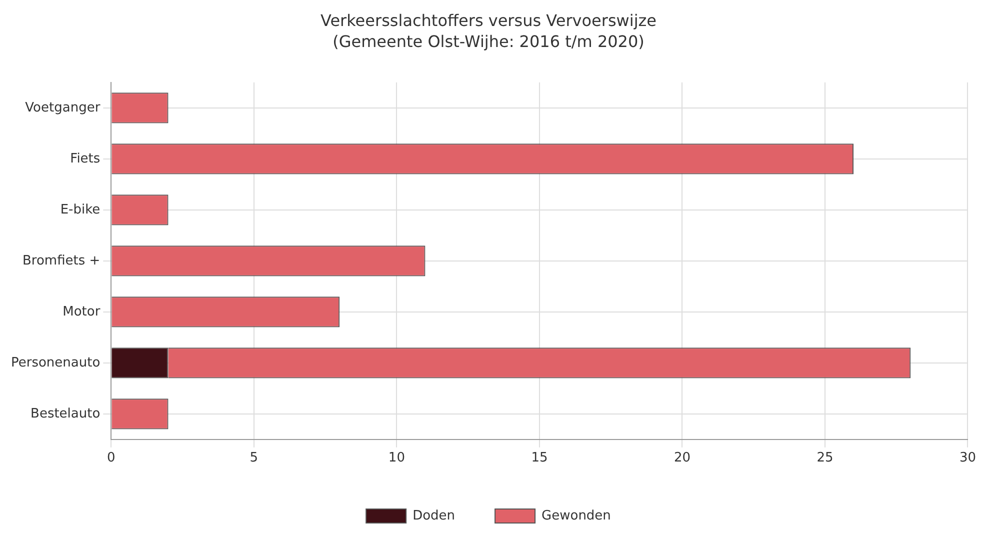  Describe the element at coordinates (488, 20) in the screenshot. I see `chart-title: Verkeersslachtoffers versus Vervoerswijze` at that location.